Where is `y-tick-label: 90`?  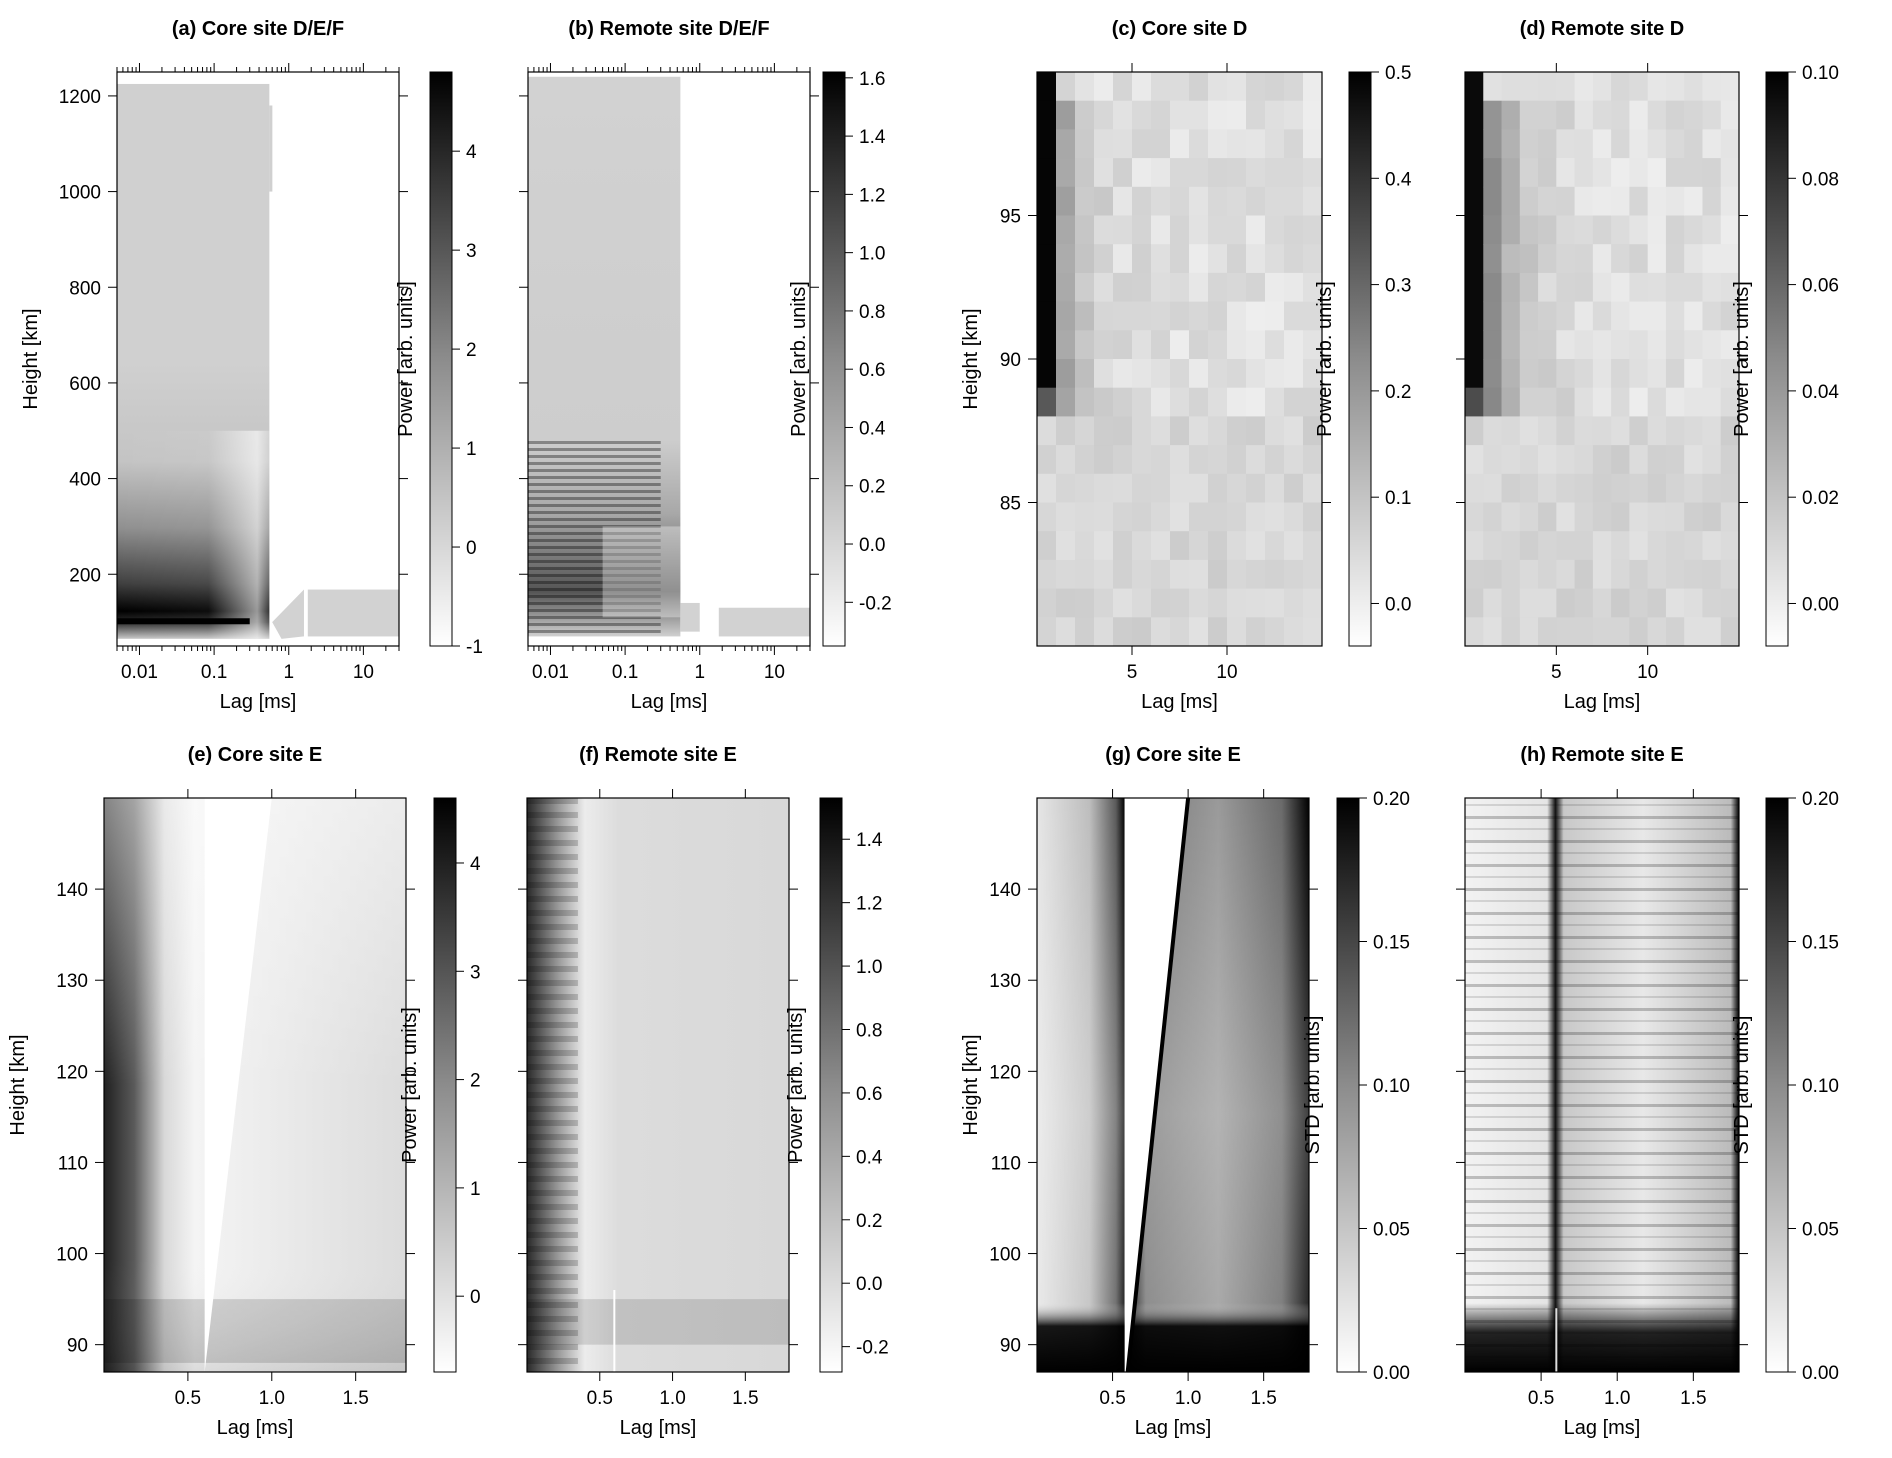 y-tick-label: 90 is located at coordinates (1010, 1346).